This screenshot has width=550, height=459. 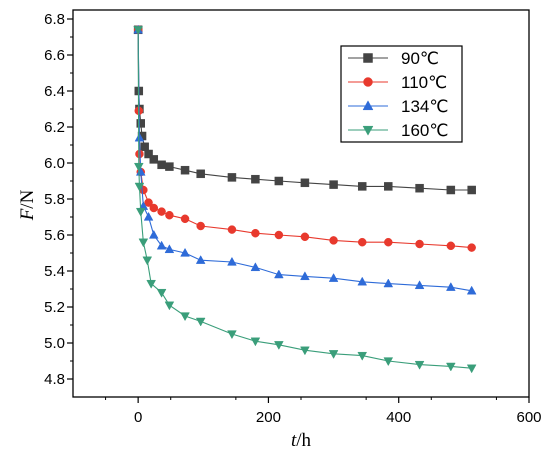 I want to click on y-tick-label: 5.6, so click(x=54, y=235).